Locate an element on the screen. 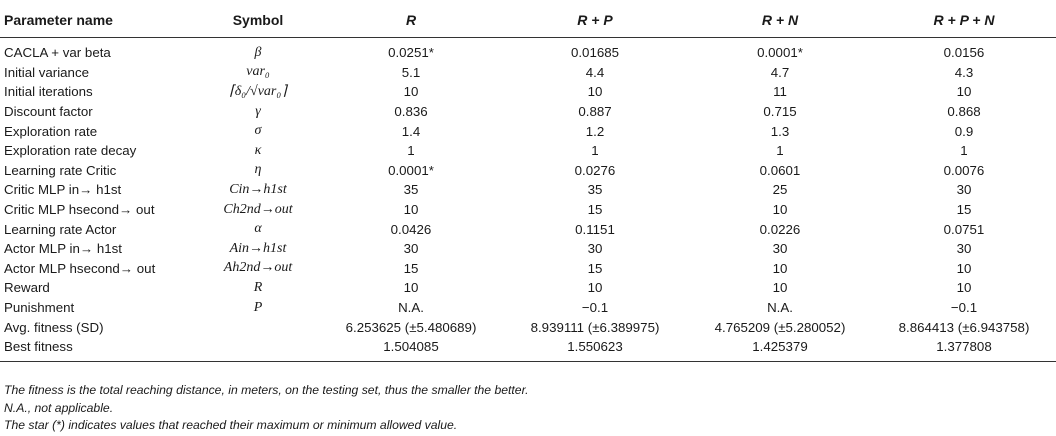 Image resolution: width=1056 pixels, height=436 pixels. symbol-cell: Cin→h1st is located at coordinates (258, 189).